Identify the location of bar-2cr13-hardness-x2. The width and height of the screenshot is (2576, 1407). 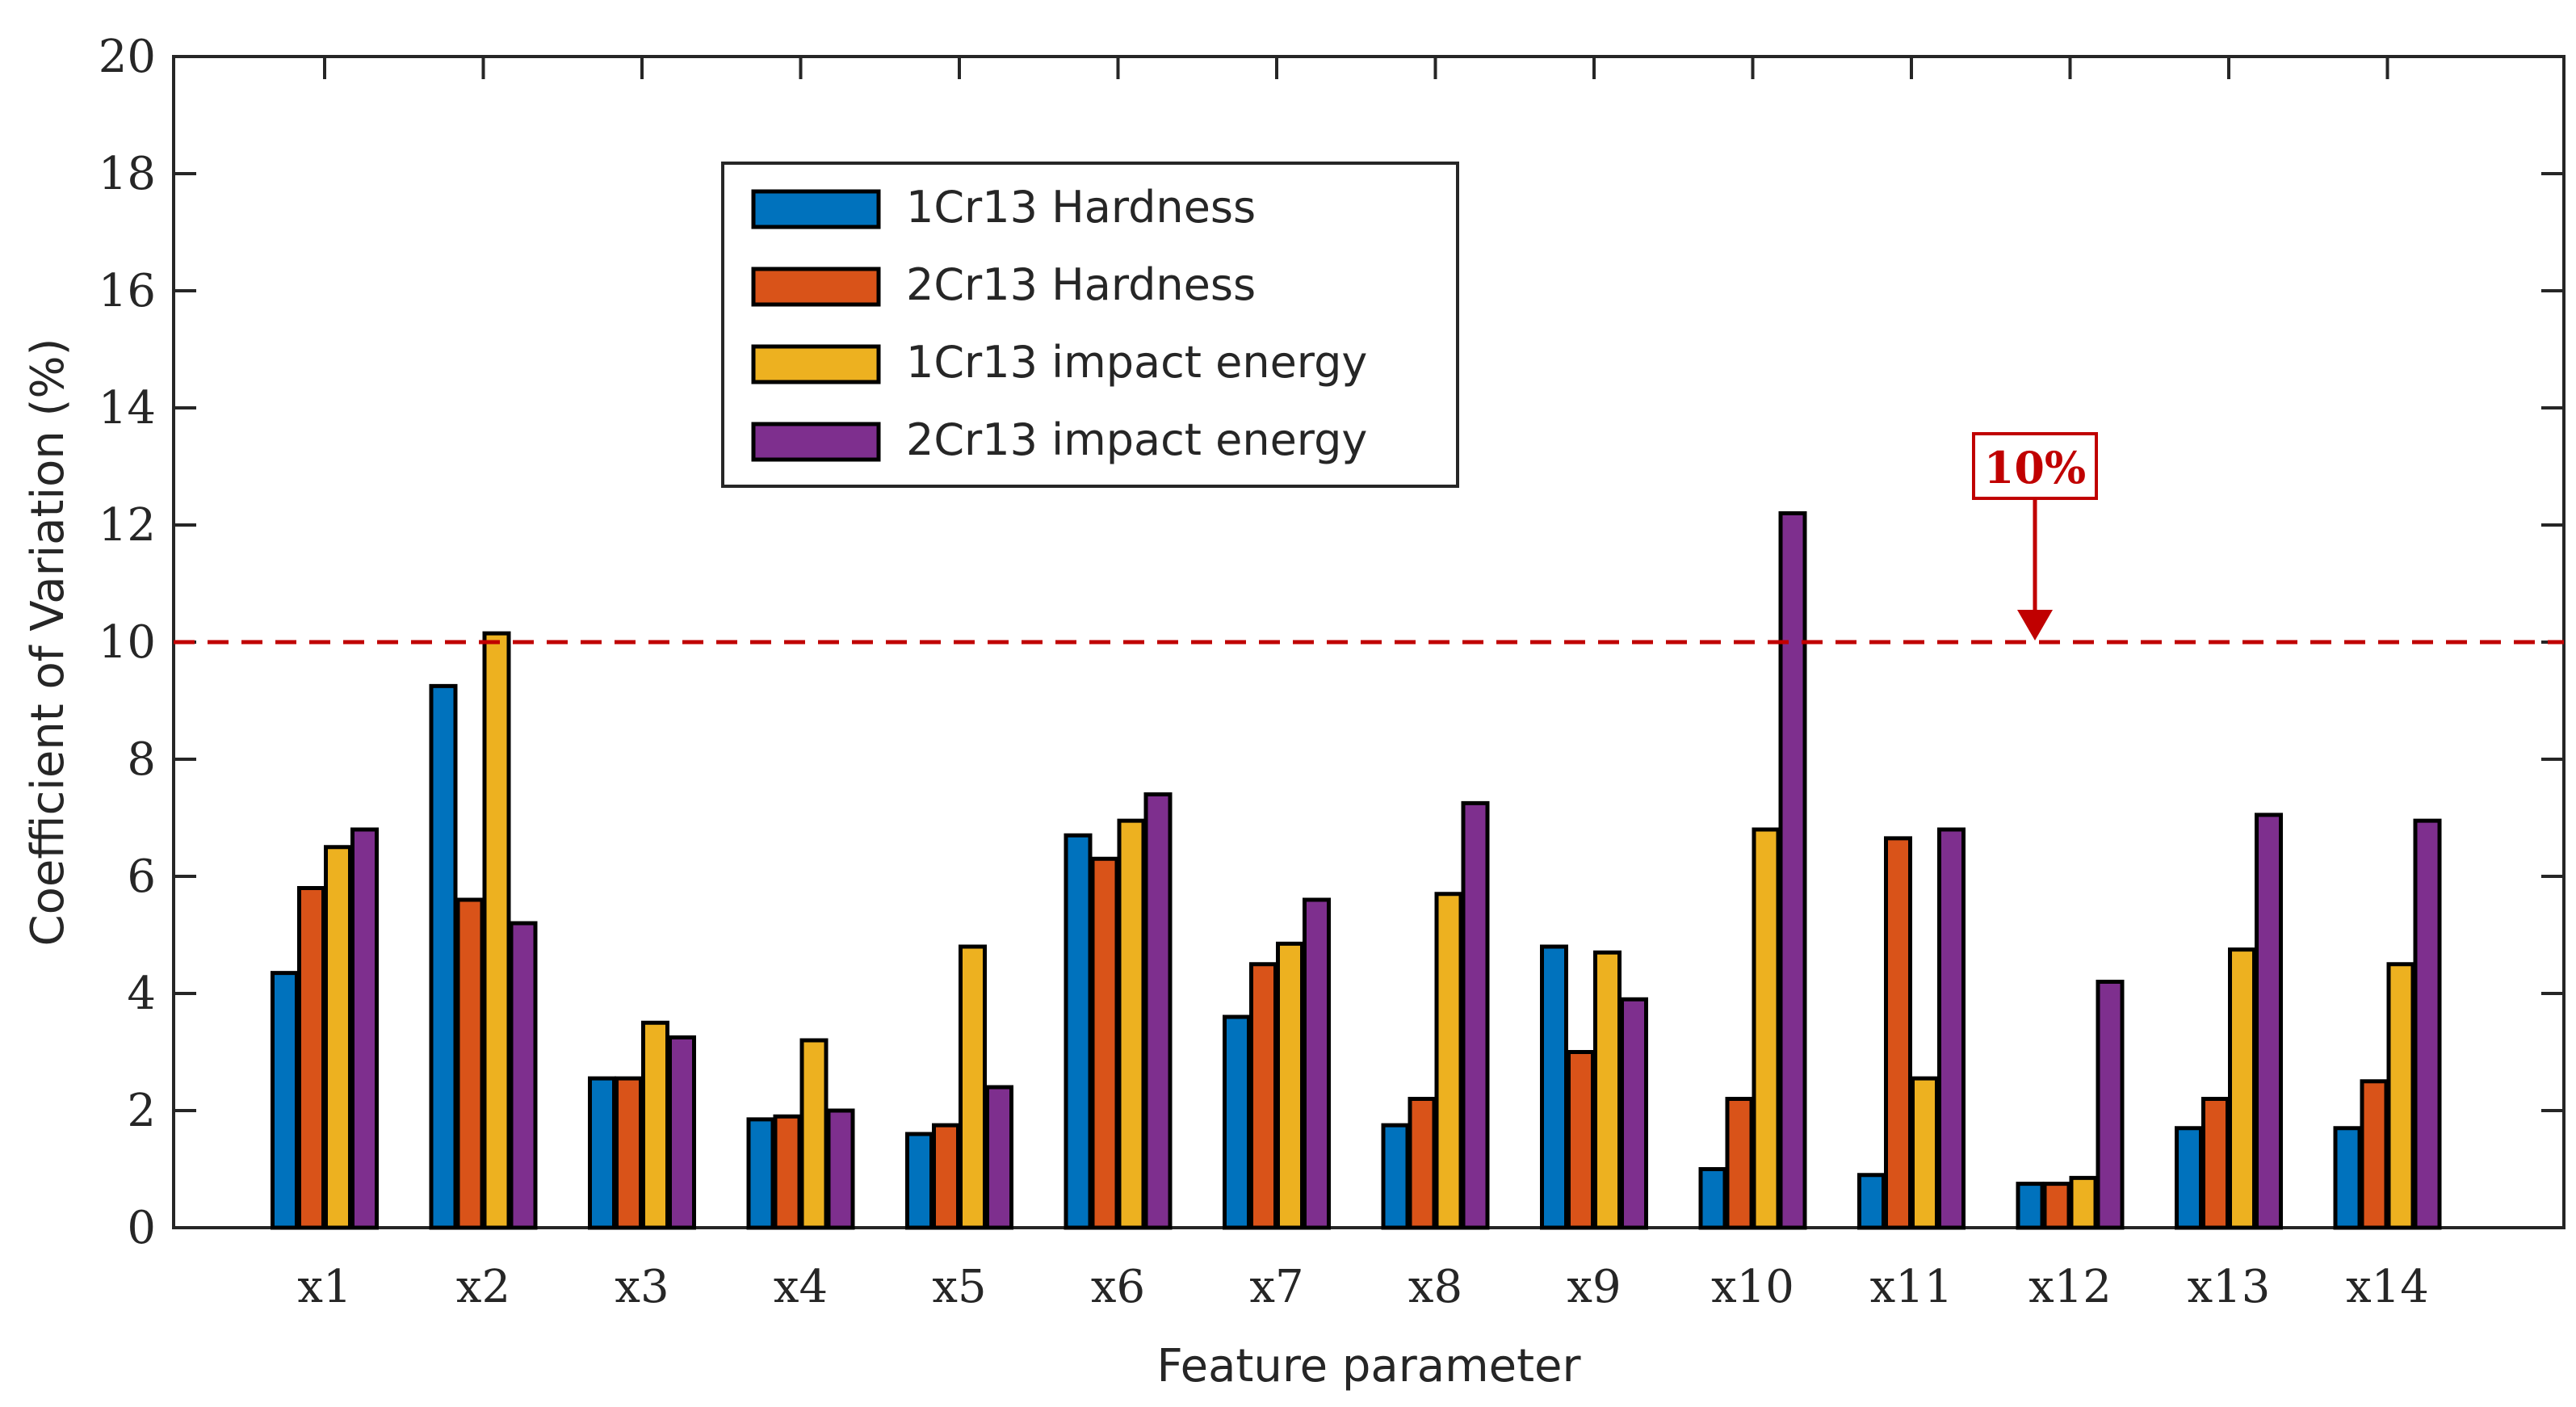
(470, 1063).